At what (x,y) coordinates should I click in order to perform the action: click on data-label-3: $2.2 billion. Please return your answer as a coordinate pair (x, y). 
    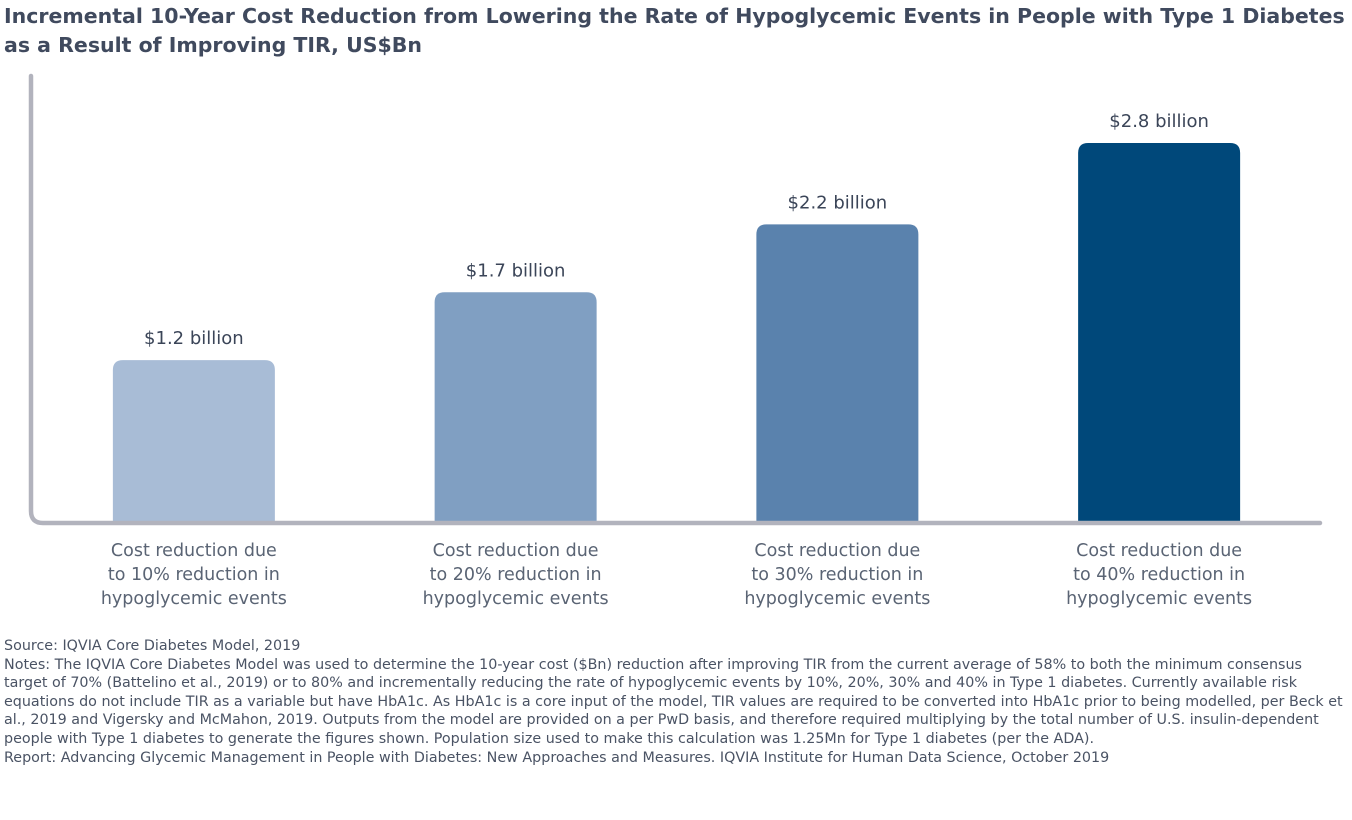
    Looking at the image, I should click on (838, 202).